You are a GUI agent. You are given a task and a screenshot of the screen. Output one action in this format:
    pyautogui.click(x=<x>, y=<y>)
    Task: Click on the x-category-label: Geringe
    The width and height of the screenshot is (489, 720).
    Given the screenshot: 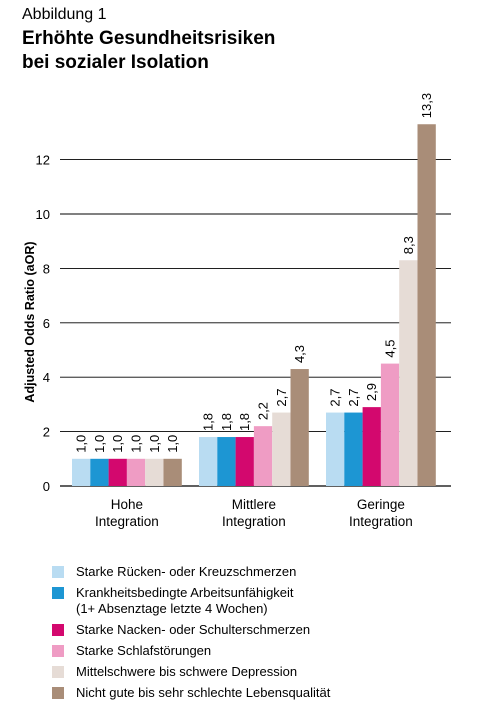 What is the action you would take?
    pyautogui.click(x=381, y=504)
    